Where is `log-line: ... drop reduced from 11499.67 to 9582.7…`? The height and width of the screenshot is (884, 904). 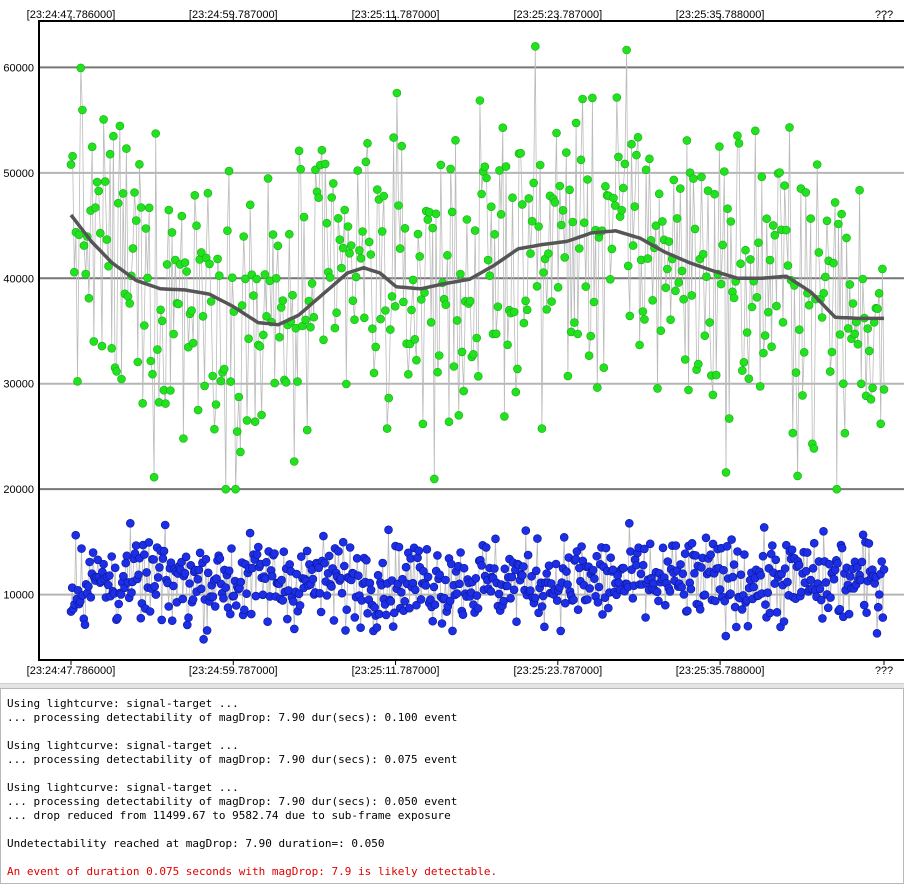
log-line: ... drop reduced from 11499.67 to 9582.7… is located at coordinates (229, 815).